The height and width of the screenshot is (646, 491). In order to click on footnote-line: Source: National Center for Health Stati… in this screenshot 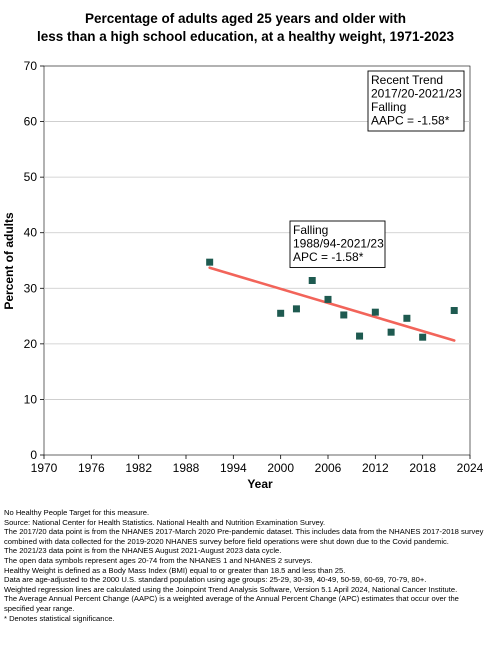, I will do `click(165, 522)`.